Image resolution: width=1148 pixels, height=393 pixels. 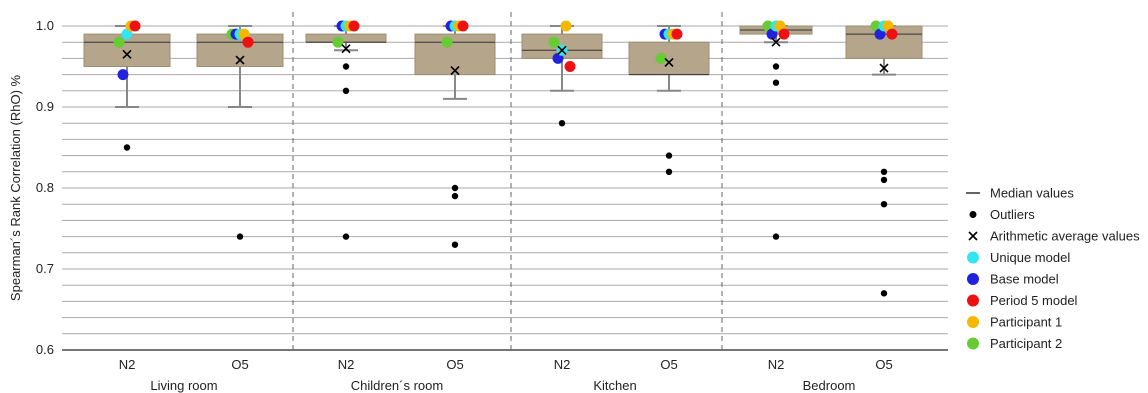 I want to click on legend-label: Participant 1, so click(x=1026, y=322).